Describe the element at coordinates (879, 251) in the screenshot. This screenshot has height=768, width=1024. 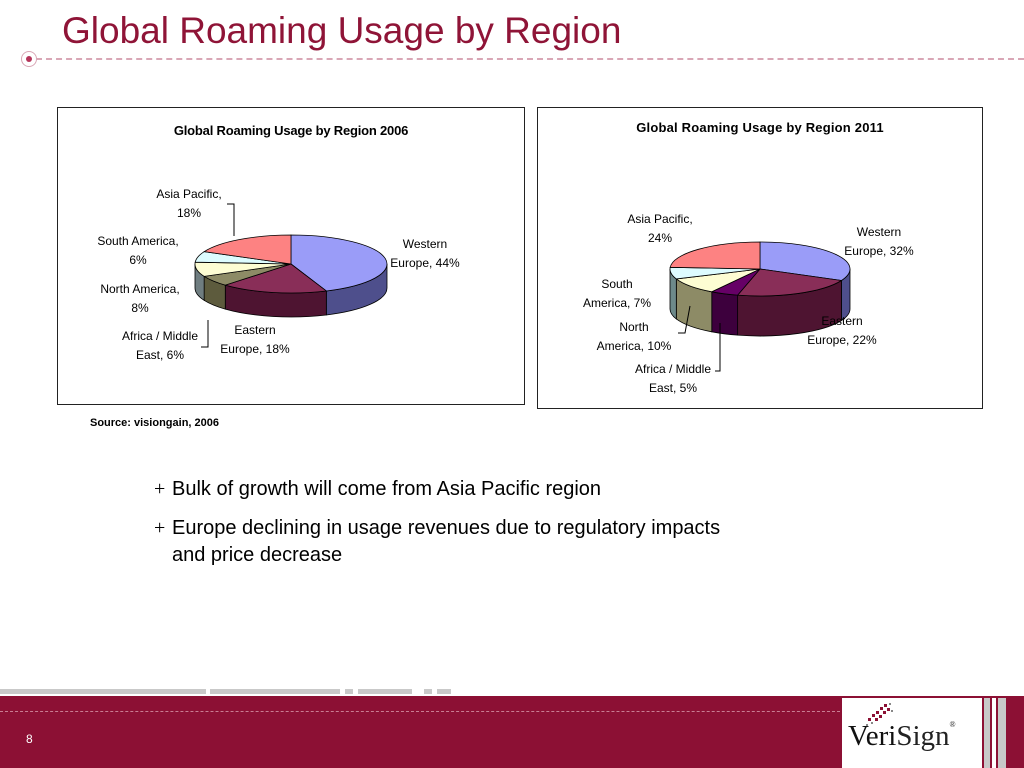
I see `pie-data-label-line: Europe, 32%` at that location.